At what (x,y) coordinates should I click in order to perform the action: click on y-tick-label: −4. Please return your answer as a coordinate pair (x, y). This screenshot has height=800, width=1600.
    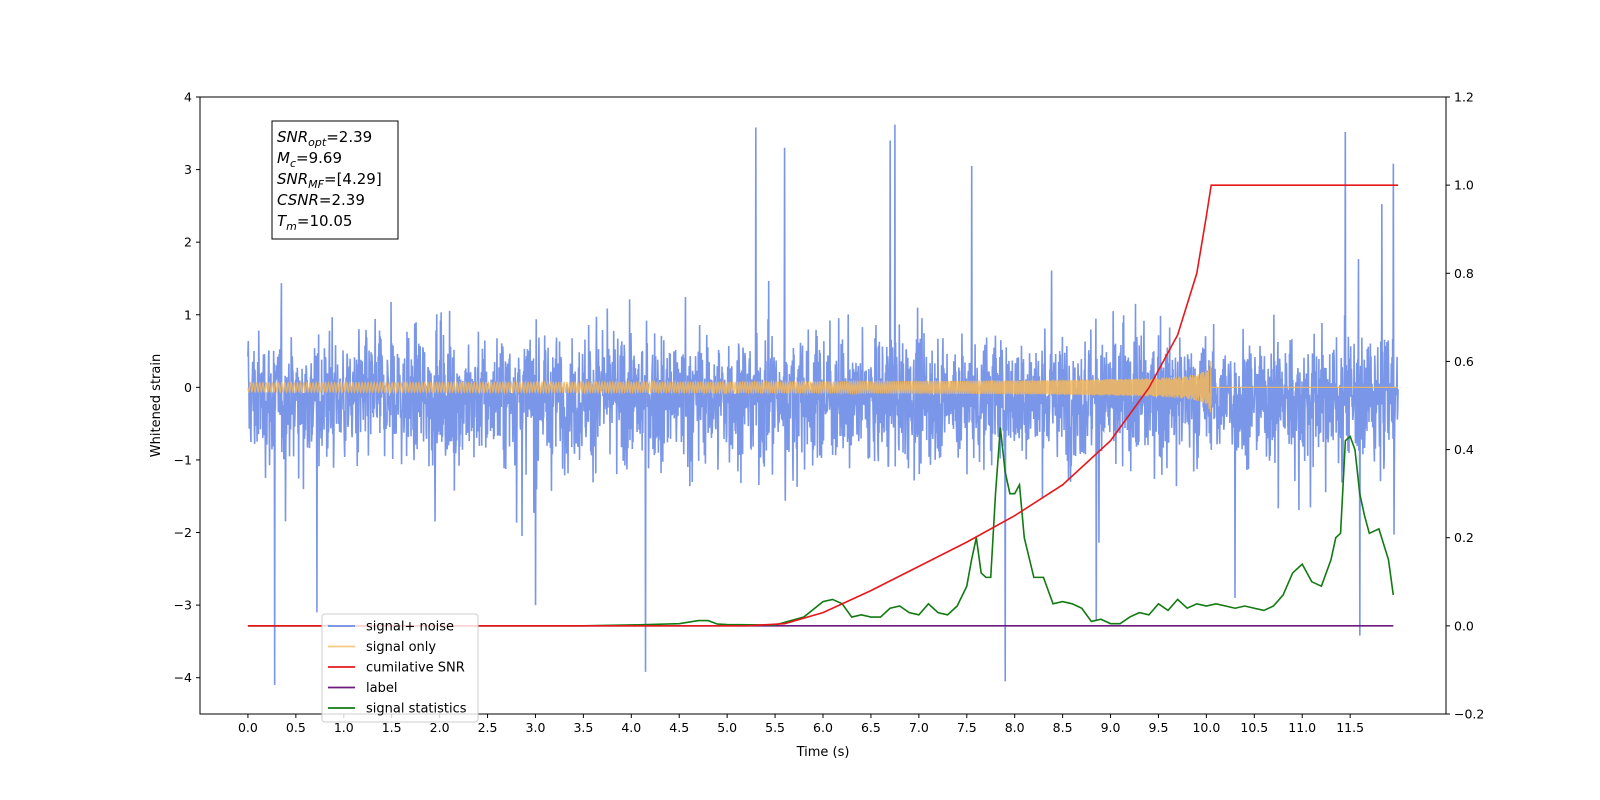
    Looking at the image, I should click on (183, 677).